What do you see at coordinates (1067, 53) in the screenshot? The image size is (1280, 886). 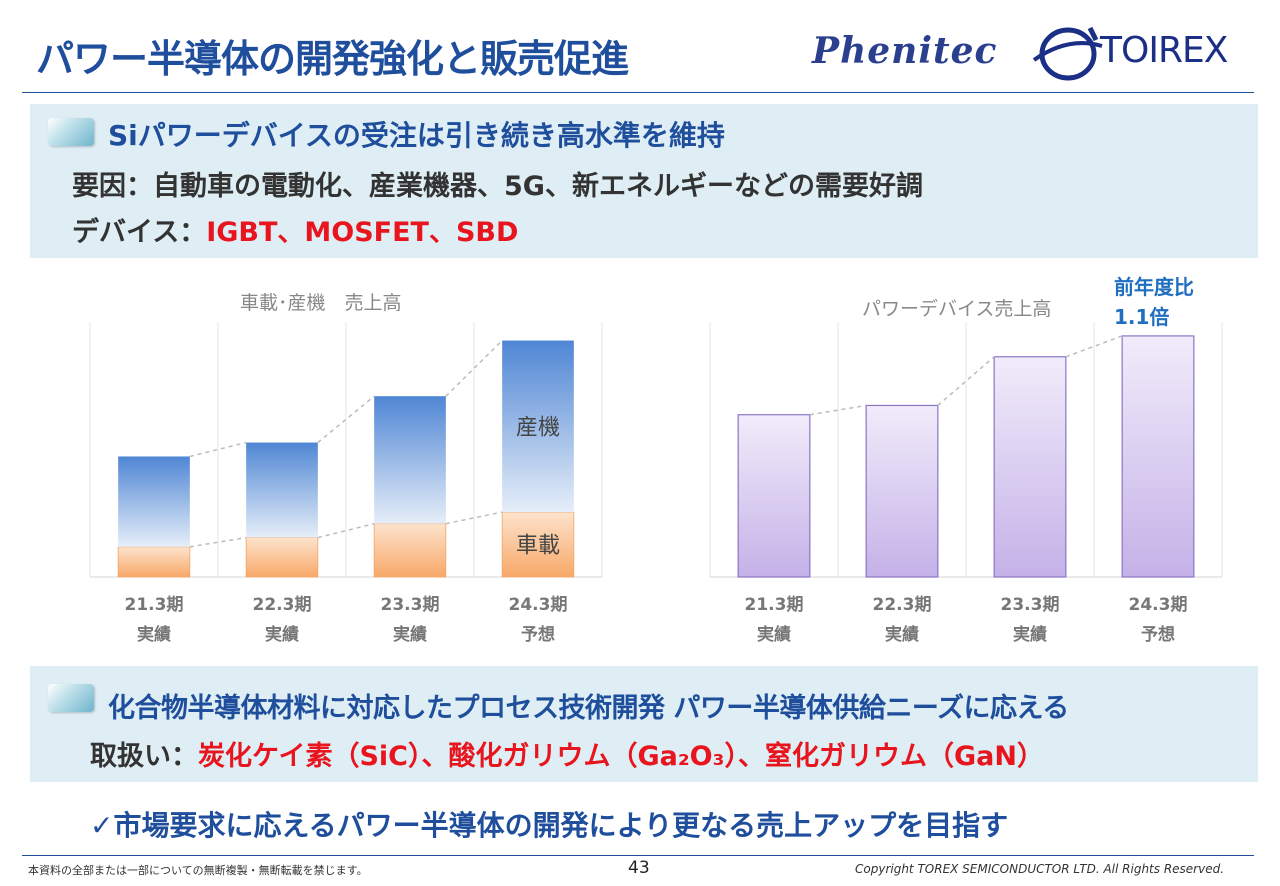 I see `torex-logo-mark-icon` at bounding box center [1067, 53].